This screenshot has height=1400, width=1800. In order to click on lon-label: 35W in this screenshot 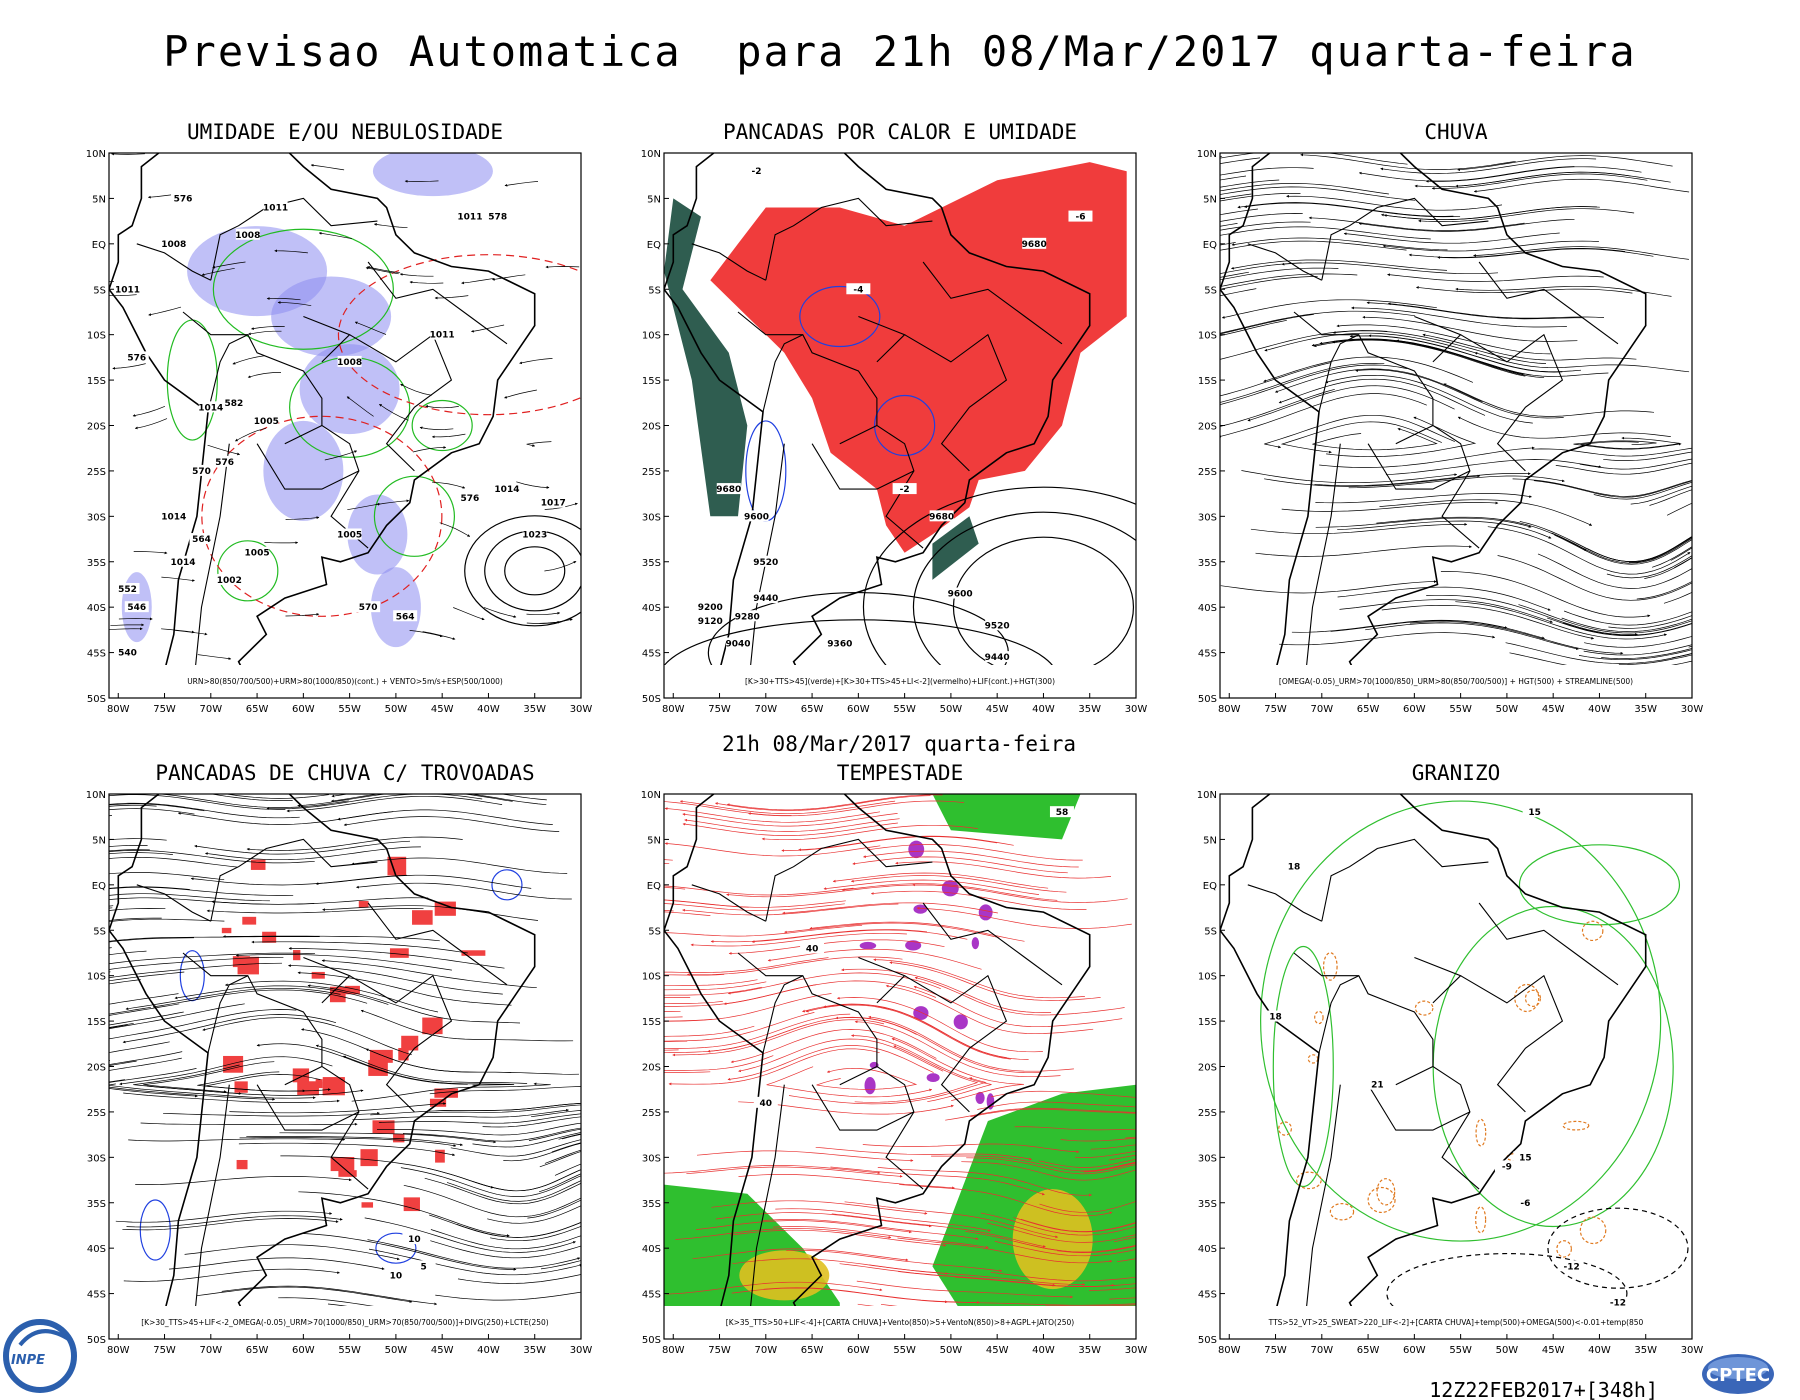, I will do `click(1645, 1350)`.